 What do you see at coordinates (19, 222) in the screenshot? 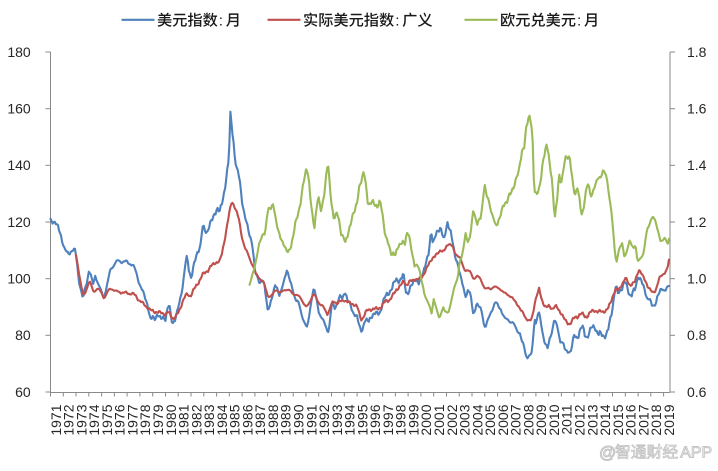
I see `svg-text: 120` at bounding box center [19, 222].